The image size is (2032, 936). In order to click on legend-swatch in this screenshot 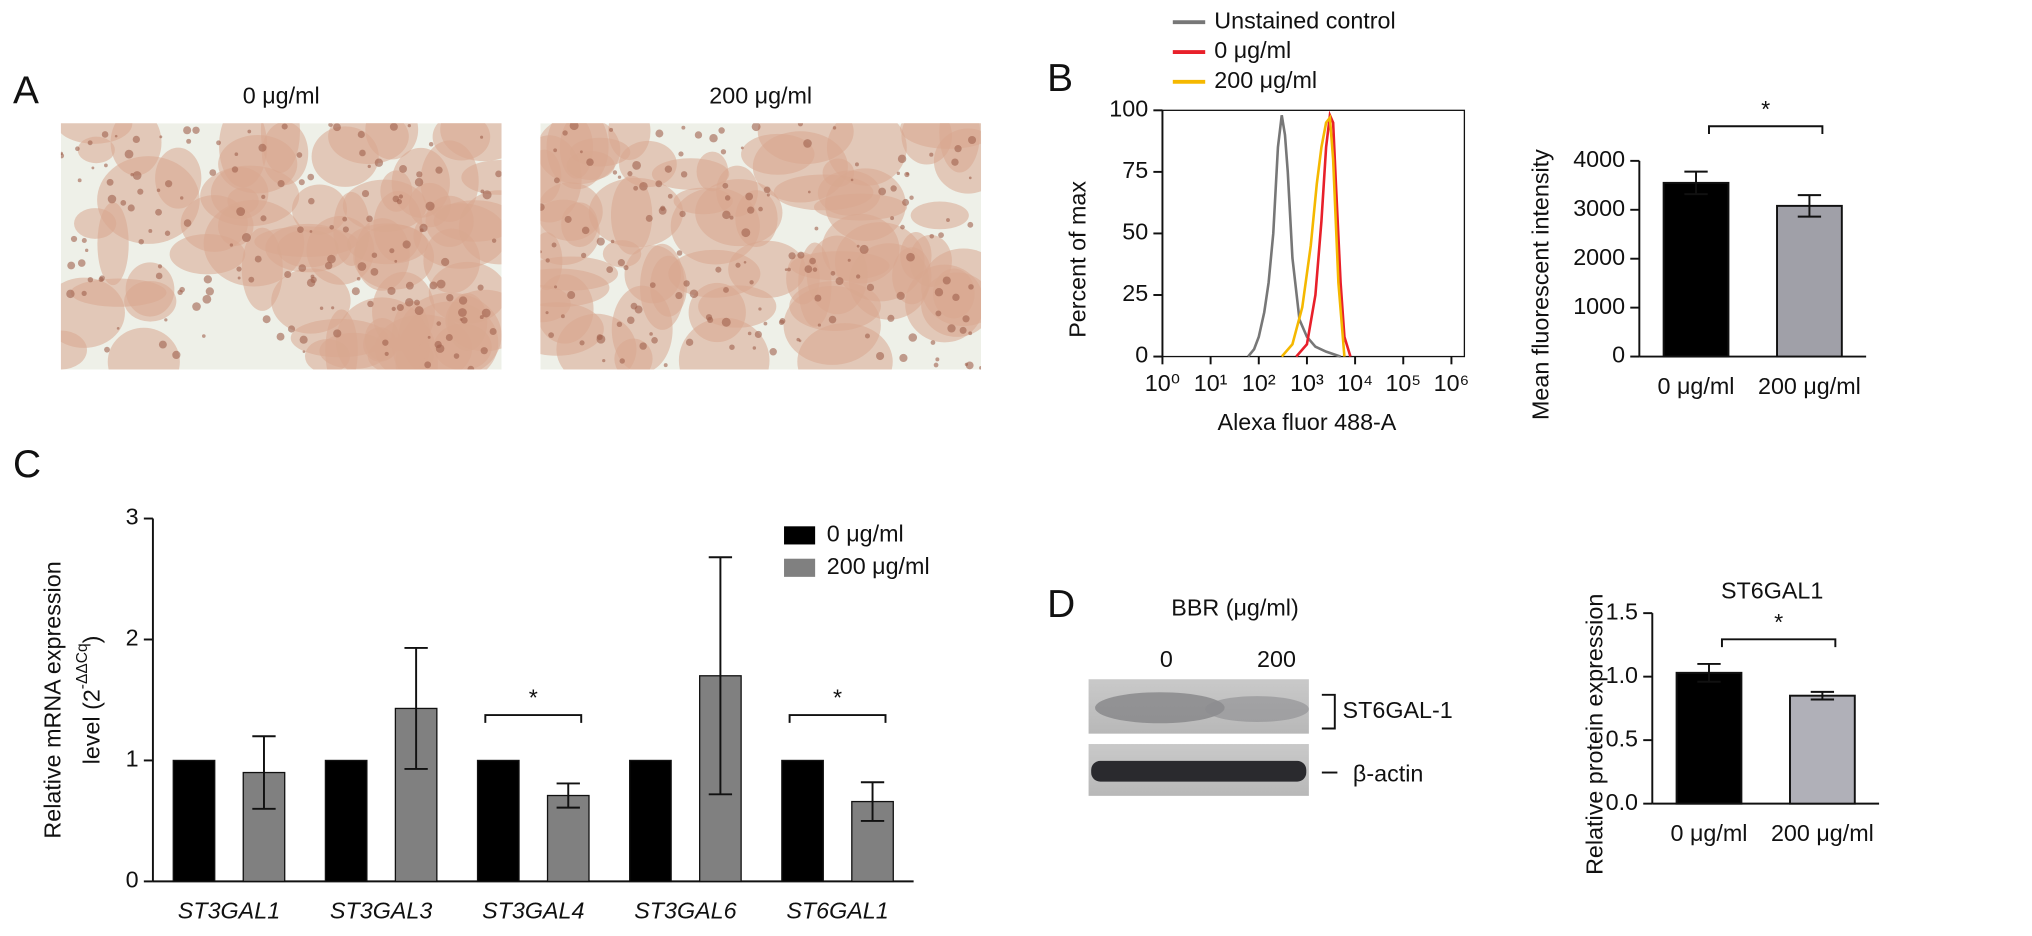, I will do `click(800, 567)`.